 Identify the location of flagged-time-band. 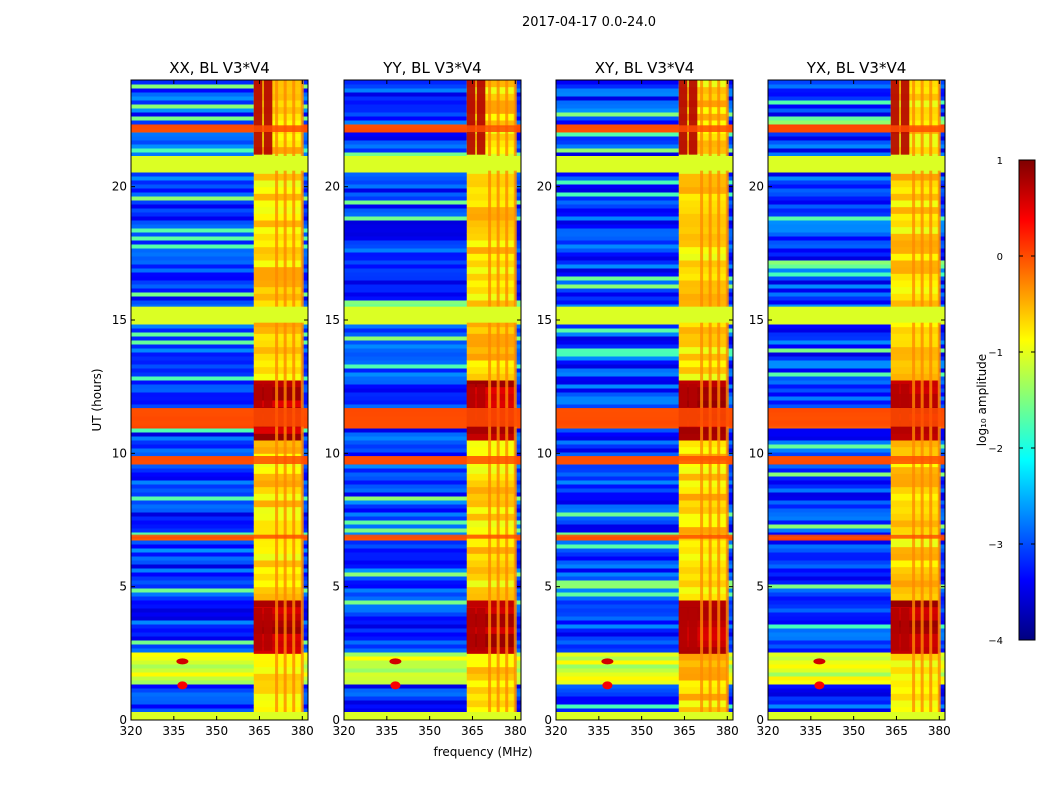
(432, 716).